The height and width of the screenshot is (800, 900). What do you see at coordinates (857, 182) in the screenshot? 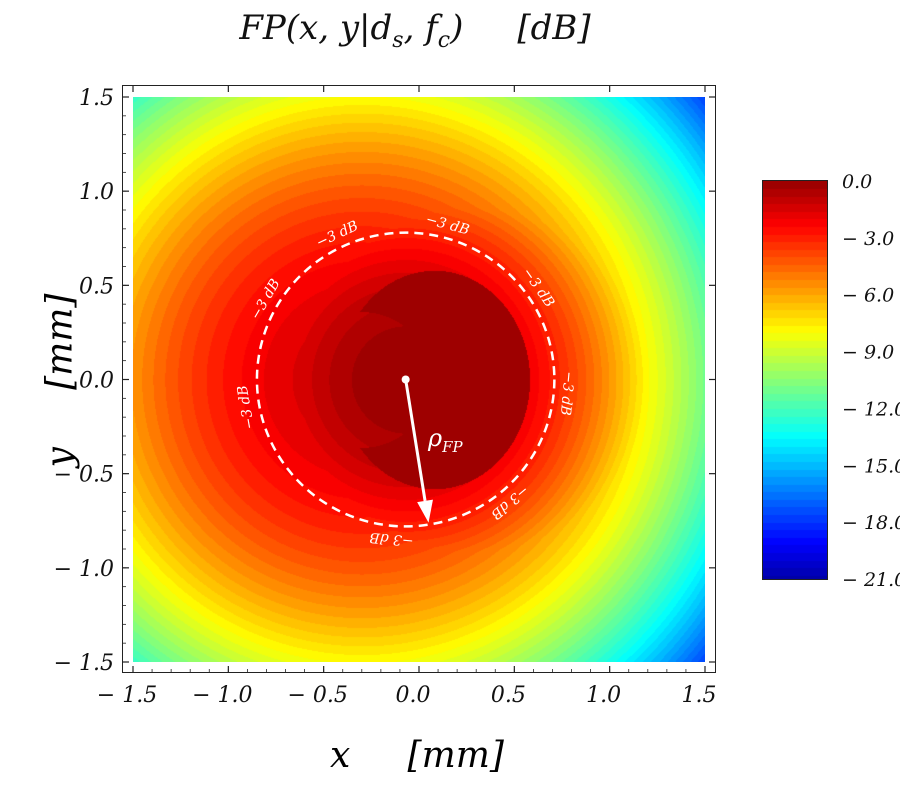
I see `colorbar-tick-label: 0.0` at bounding box center [857, 182].